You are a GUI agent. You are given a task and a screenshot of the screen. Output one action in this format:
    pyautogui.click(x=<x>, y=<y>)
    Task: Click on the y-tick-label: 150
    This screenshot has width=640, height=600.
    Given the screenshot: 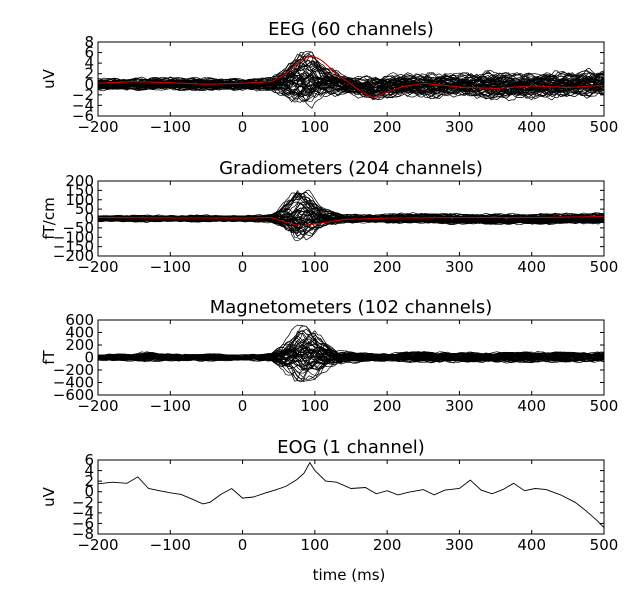 What is the action you would take?
    pyautogui.click(x=79, y=190)
    